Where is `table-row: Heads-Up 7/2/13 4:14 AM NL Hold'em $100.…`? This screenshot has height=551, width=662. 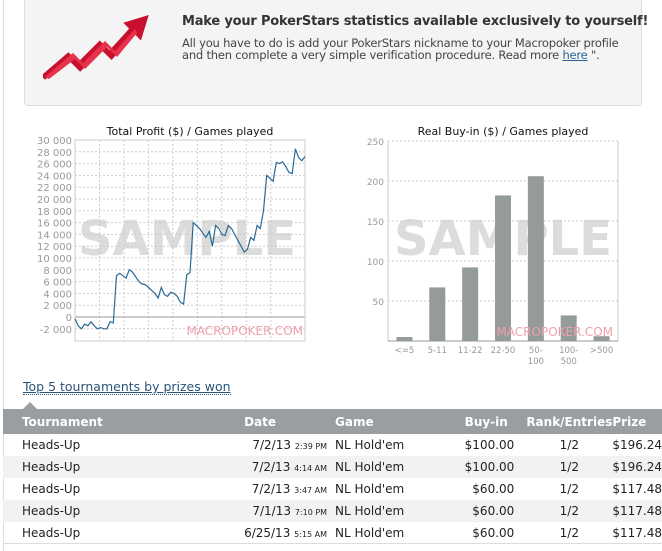 table-row: Heads-Up 7/2/13 4:14 AM NL Hold'em $100.… is located at coordinates (332, 467).